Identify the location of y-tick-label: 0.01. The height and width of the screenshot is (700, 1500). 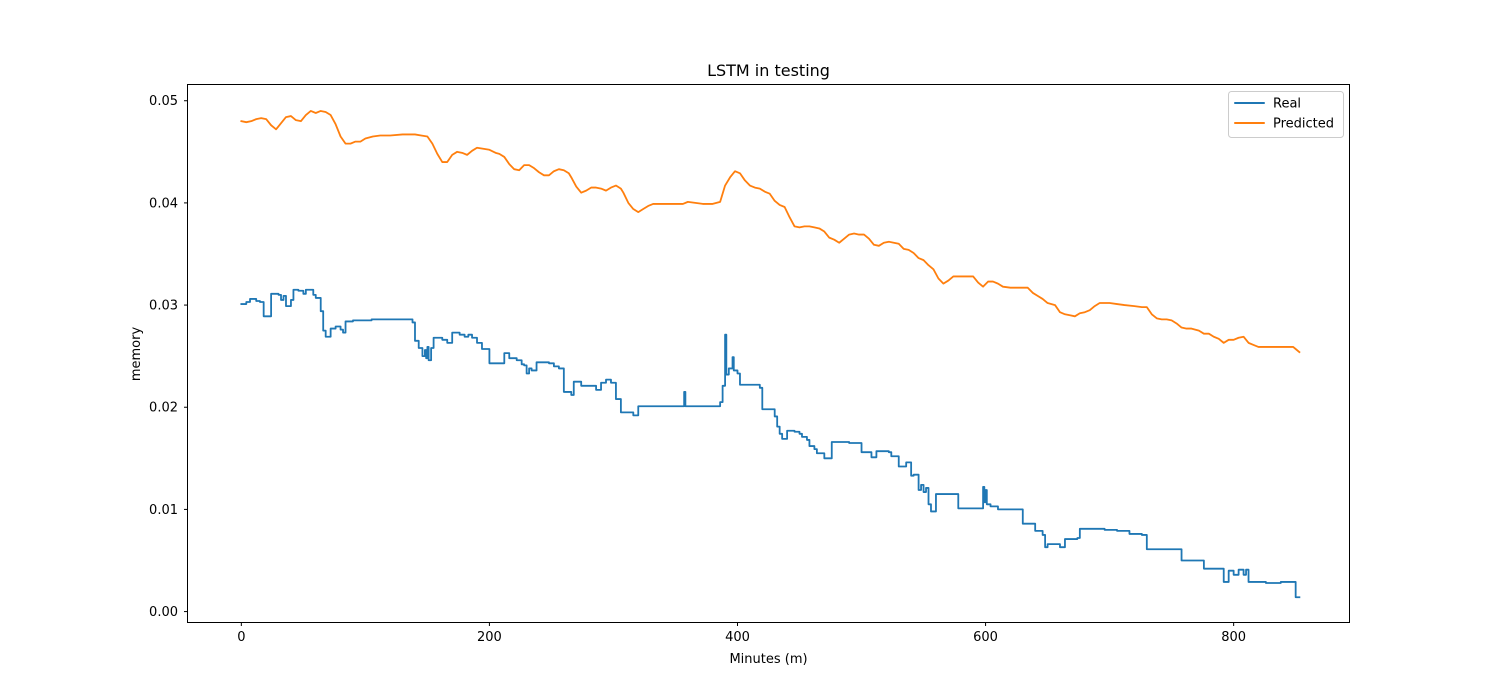
(163, 510).